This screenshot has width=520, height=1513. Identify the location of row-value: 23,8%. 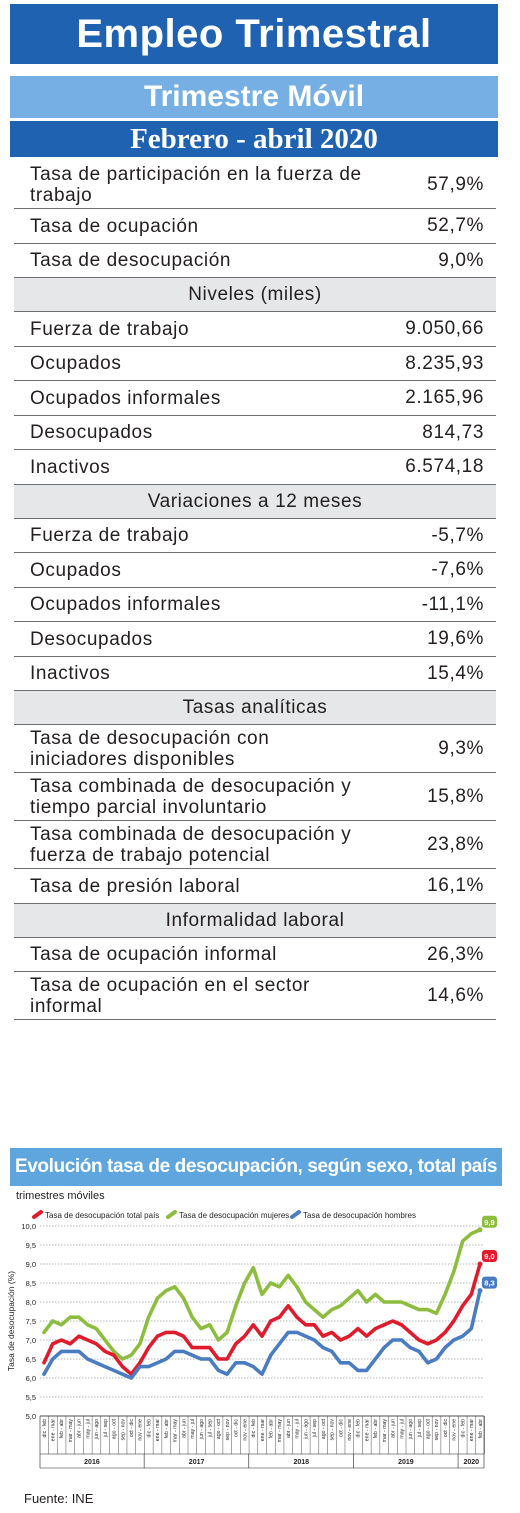
(455, 844).